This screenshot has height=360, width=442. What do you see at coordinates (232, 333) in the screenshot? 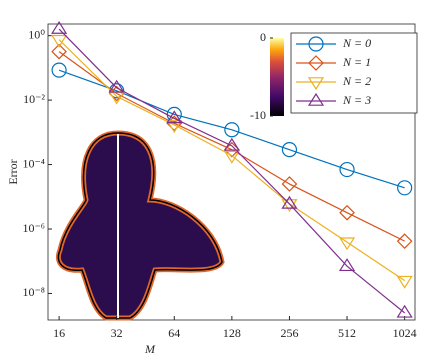
I see `x-tick-label: 128` at bounding box center [232, 333].